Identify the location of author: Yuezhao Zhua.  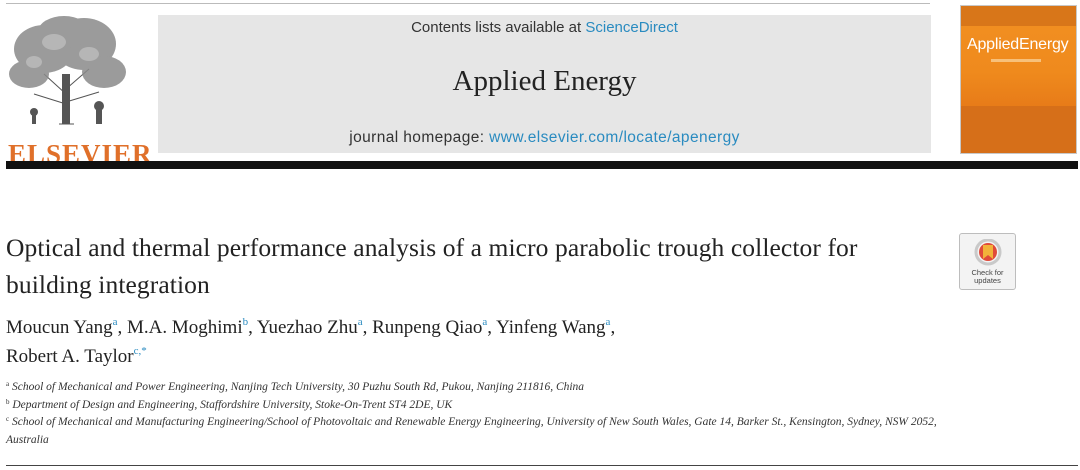
(309, 327).